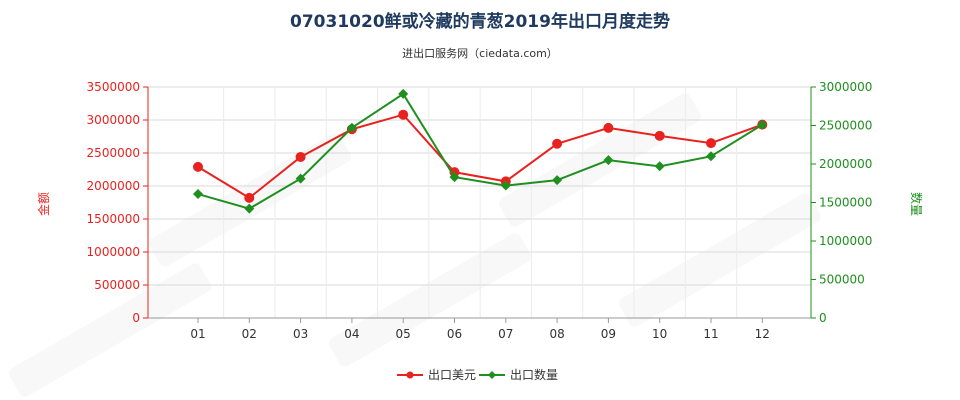 This screenshot has width=960, height=400. I want to click on left-tick-label: 3000000, so click(113, 120).